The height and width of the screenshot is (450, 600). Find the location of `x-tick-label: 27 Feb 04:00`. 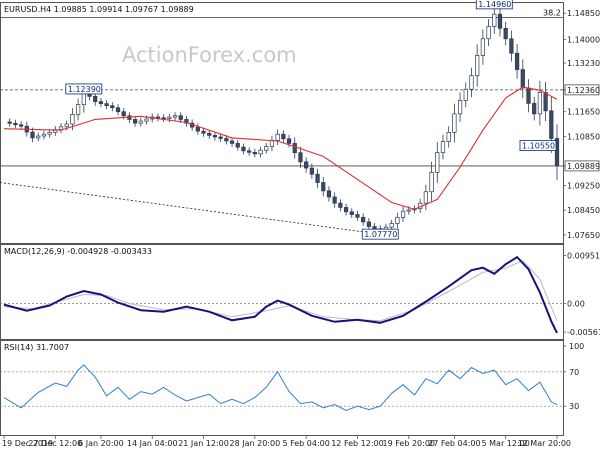

x-tick-label: 27 Feb 04:00 is located at coordinates (454, 443).